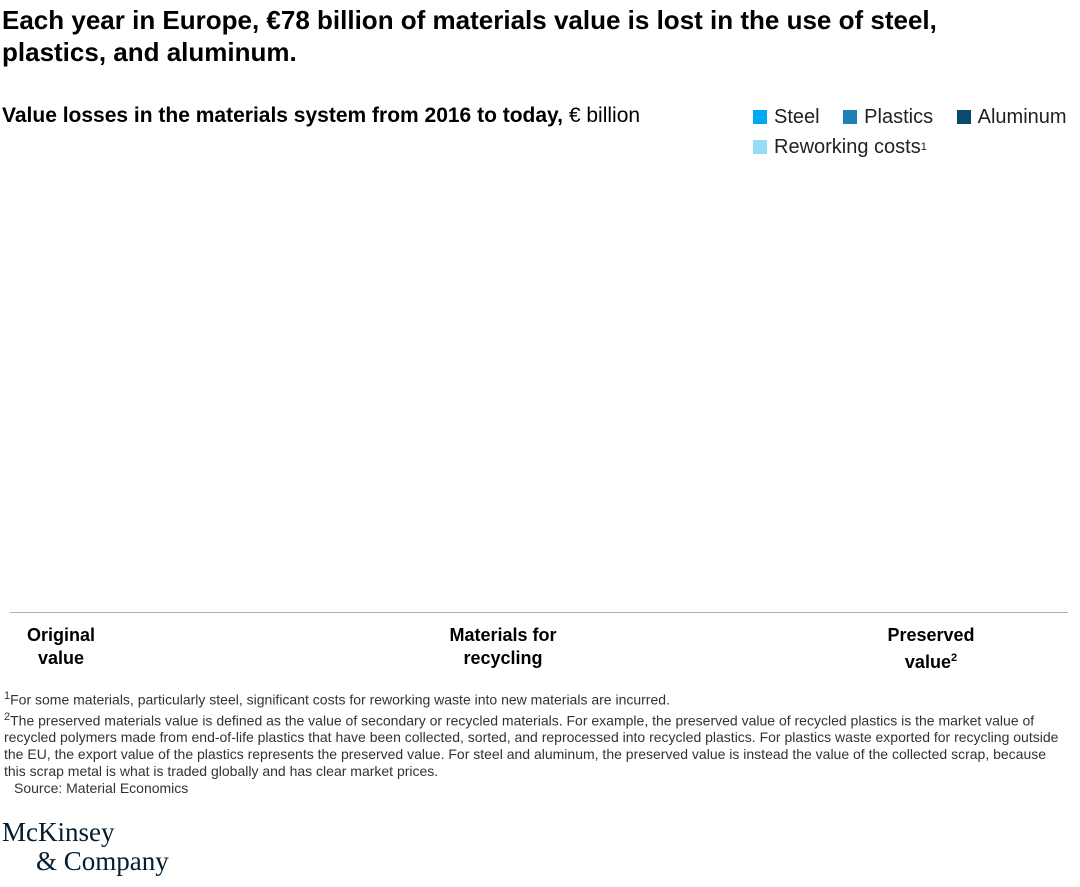 The image size is (1080, 887). I want to click on legend-item-aluminum: Aluminum, so click(1011, 117).